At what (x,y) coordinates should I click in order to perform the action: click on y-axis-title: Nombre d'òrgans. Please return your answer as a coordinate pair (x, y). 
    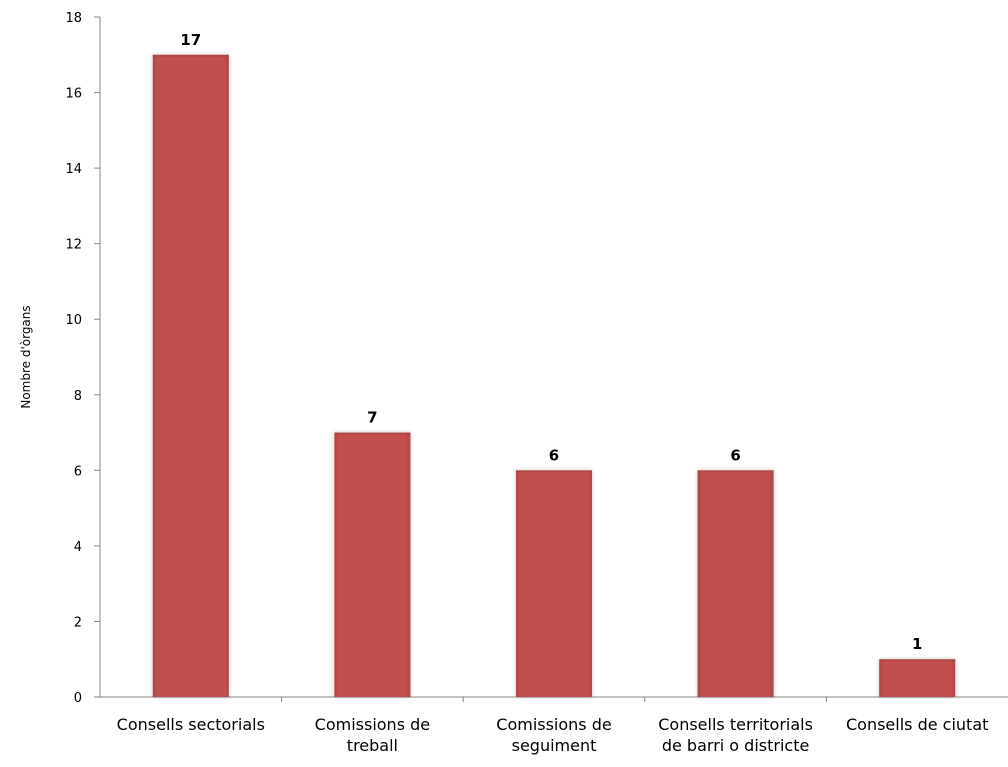
    Looking at the image, I should click on (26, 356).